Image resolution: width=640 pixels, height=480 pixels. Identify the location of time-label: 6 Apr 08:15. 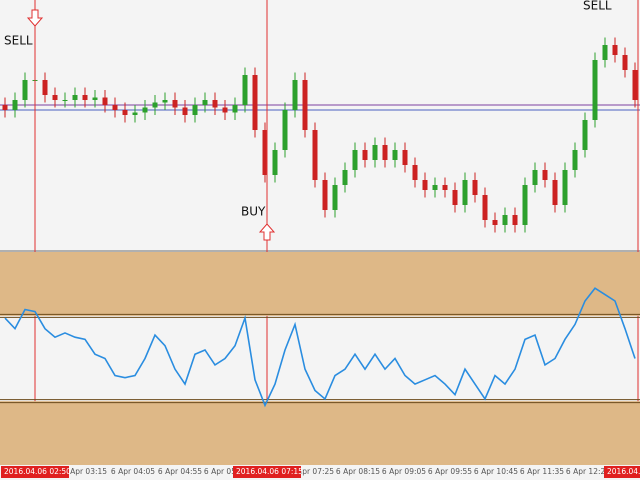
(358, 471).